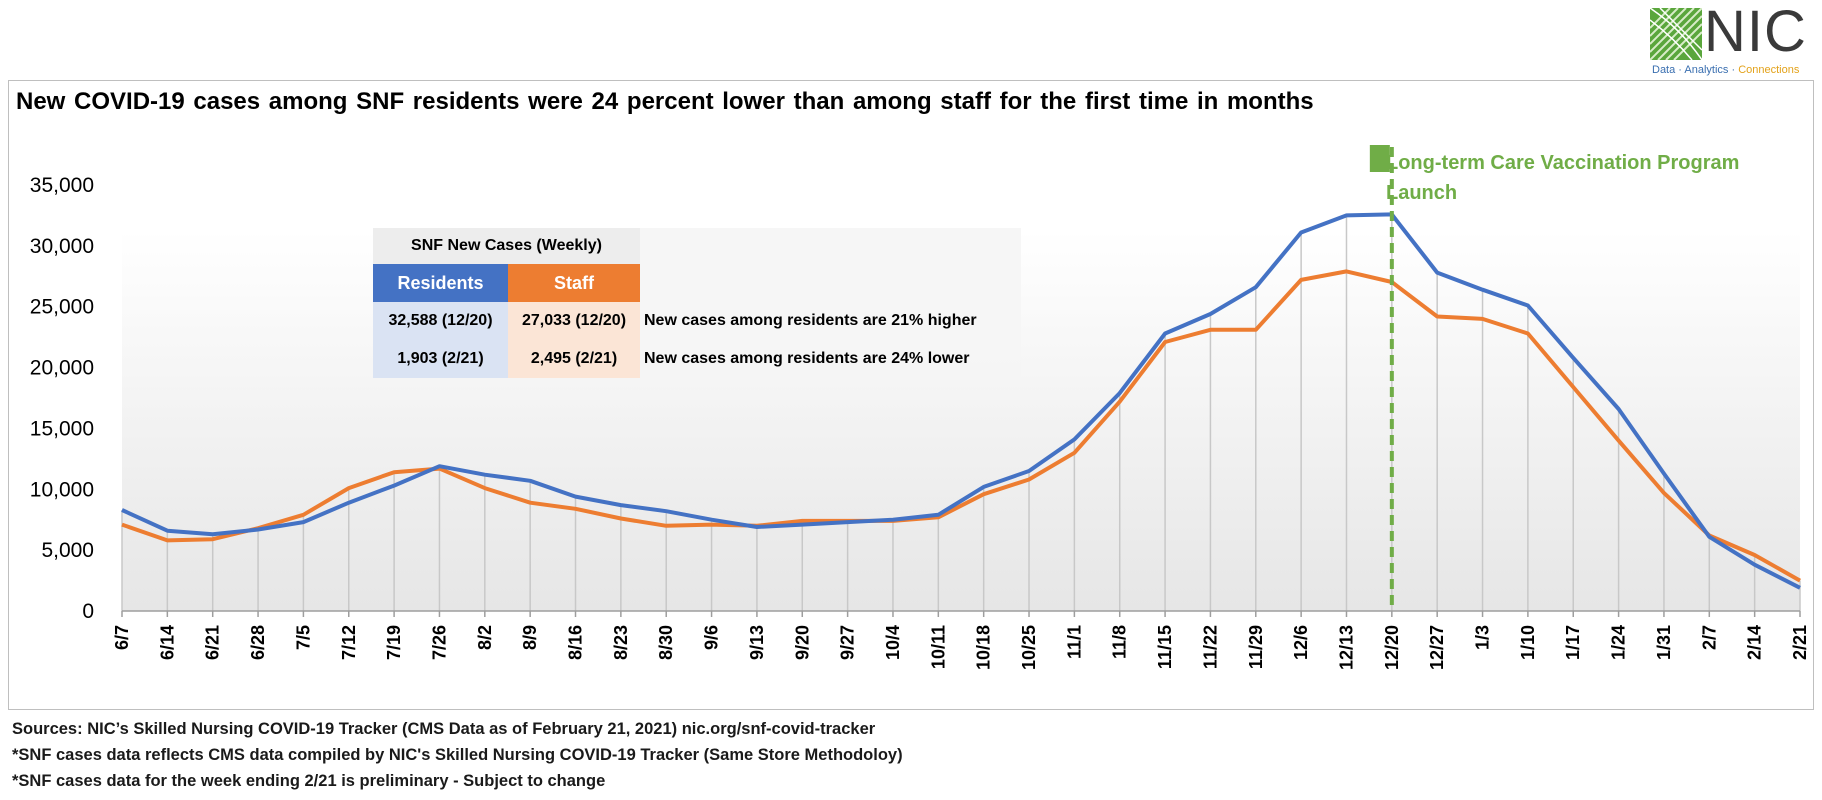 Image resolution: width=1822 pixels, height=800 pixels. Describe the element at coordinates (303, 637) in the screenshot. I see `x-tick-label: 7/5` at that location.